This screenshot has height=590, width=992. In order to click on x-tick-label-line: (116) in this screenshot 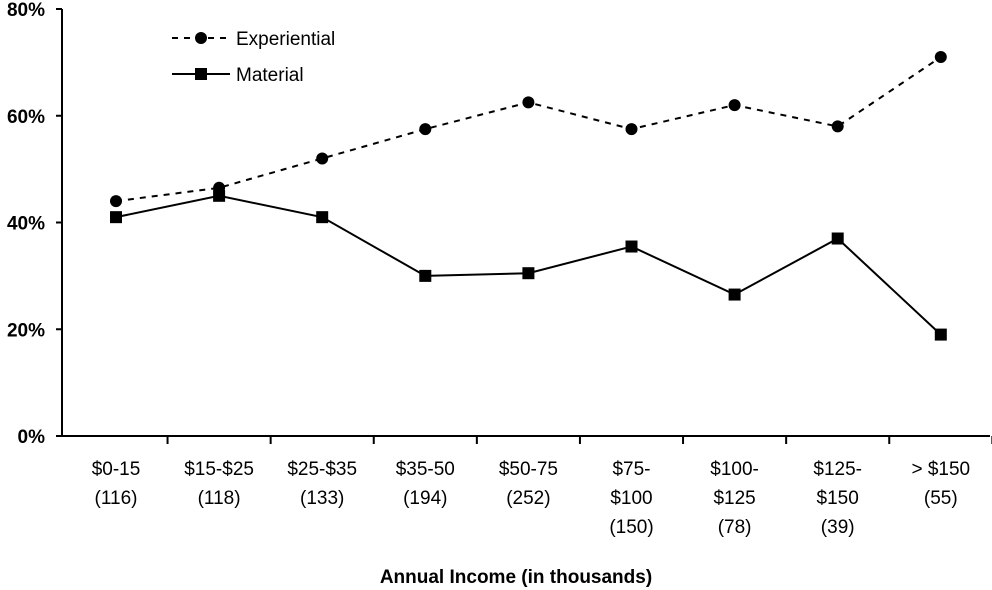, I will do `click(116, 498)`.